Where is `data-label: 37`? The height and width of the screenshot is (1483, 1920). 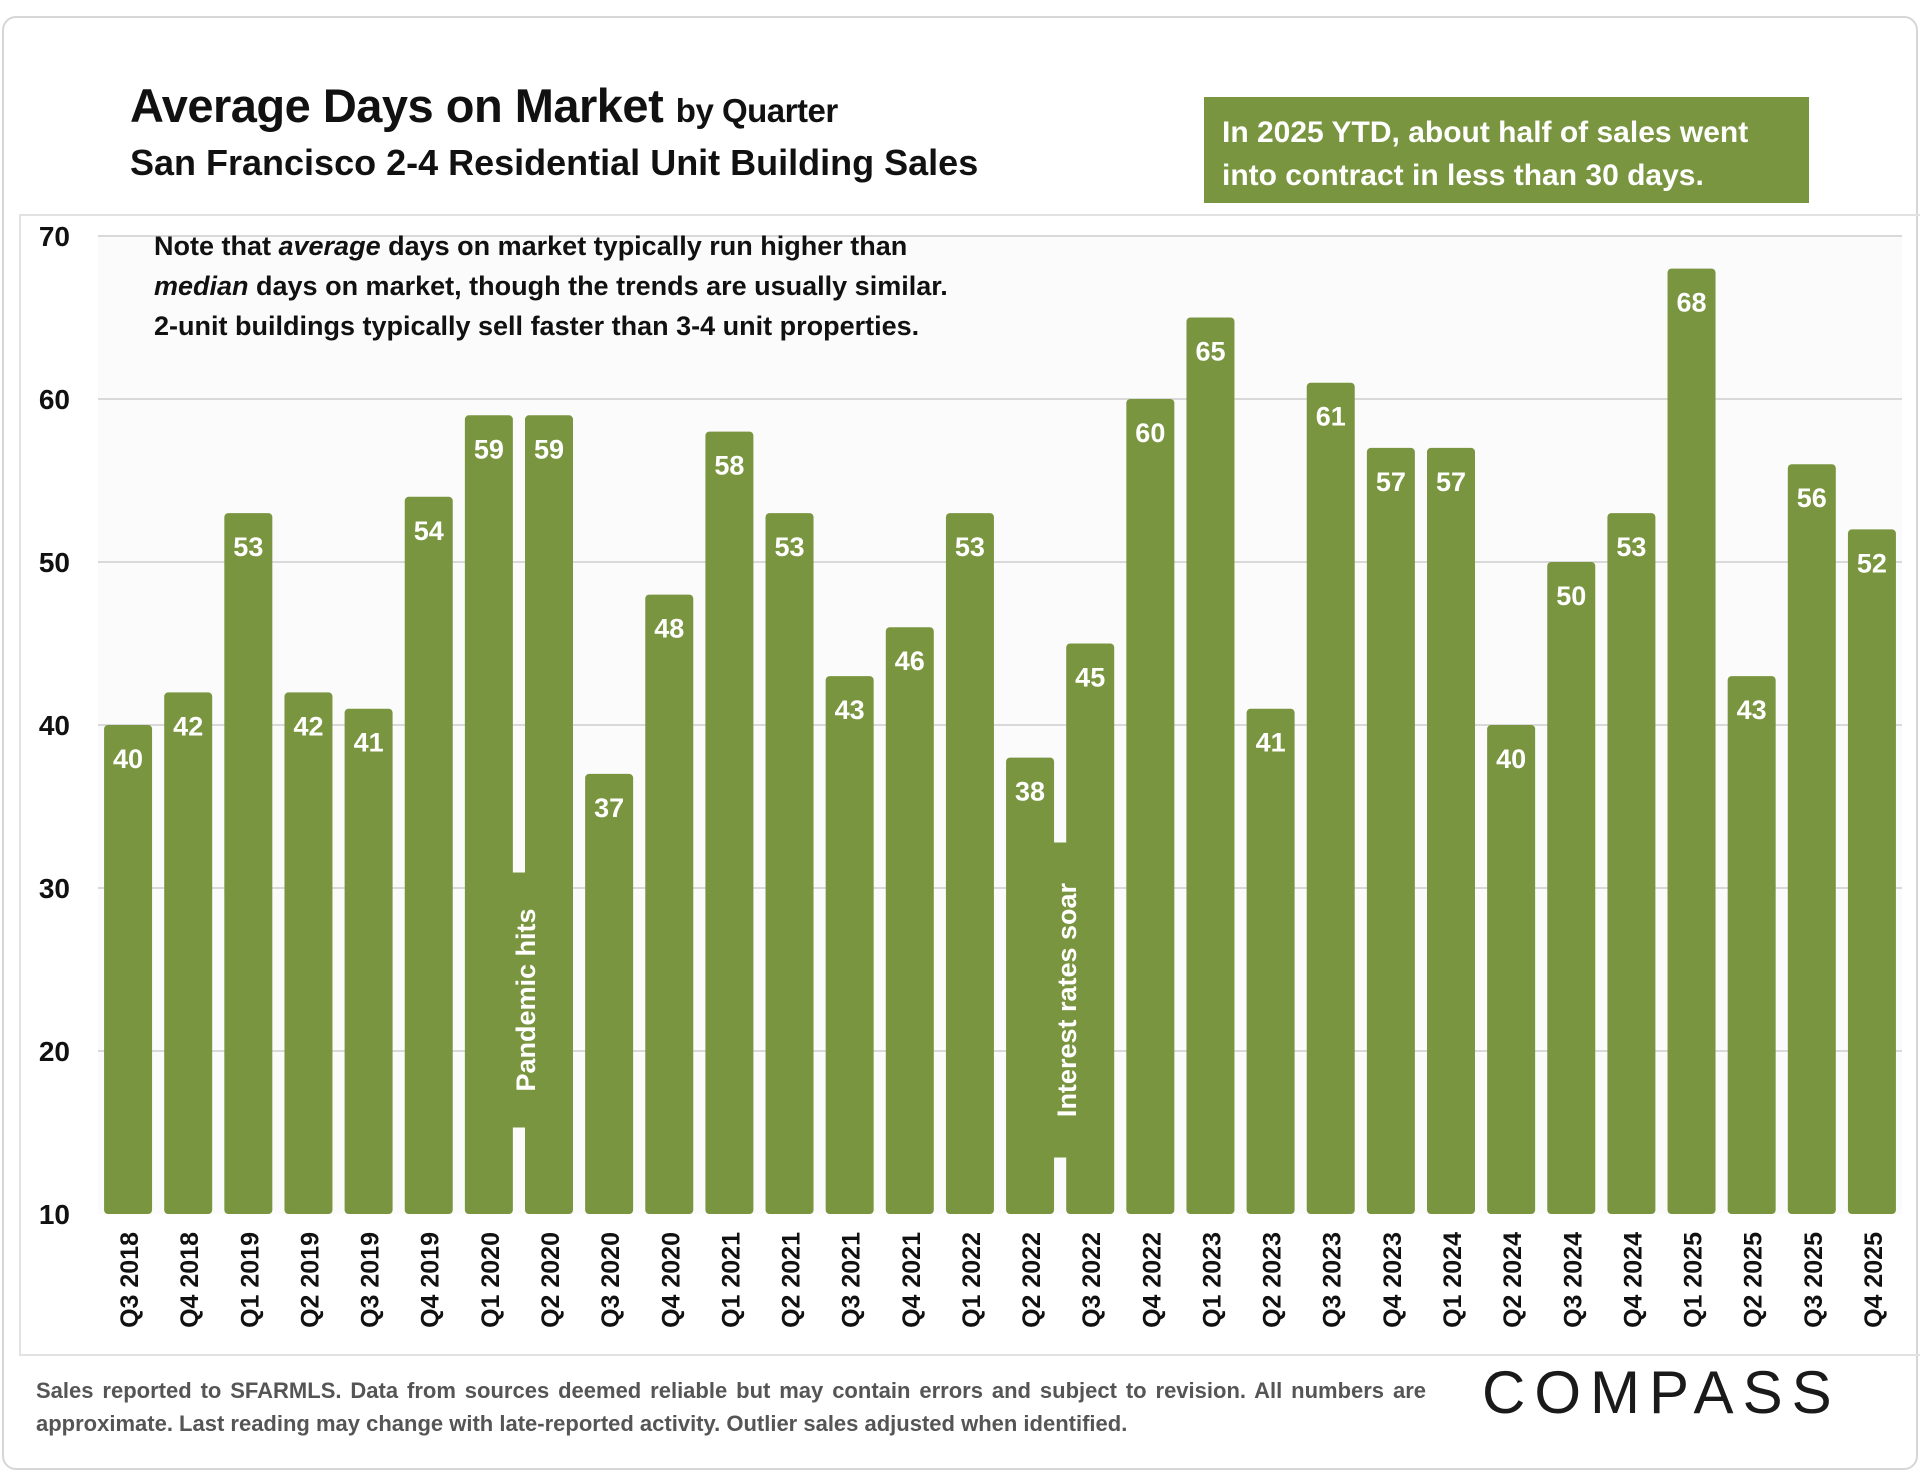
data-label: 37 is located at coordinates (609, 808).